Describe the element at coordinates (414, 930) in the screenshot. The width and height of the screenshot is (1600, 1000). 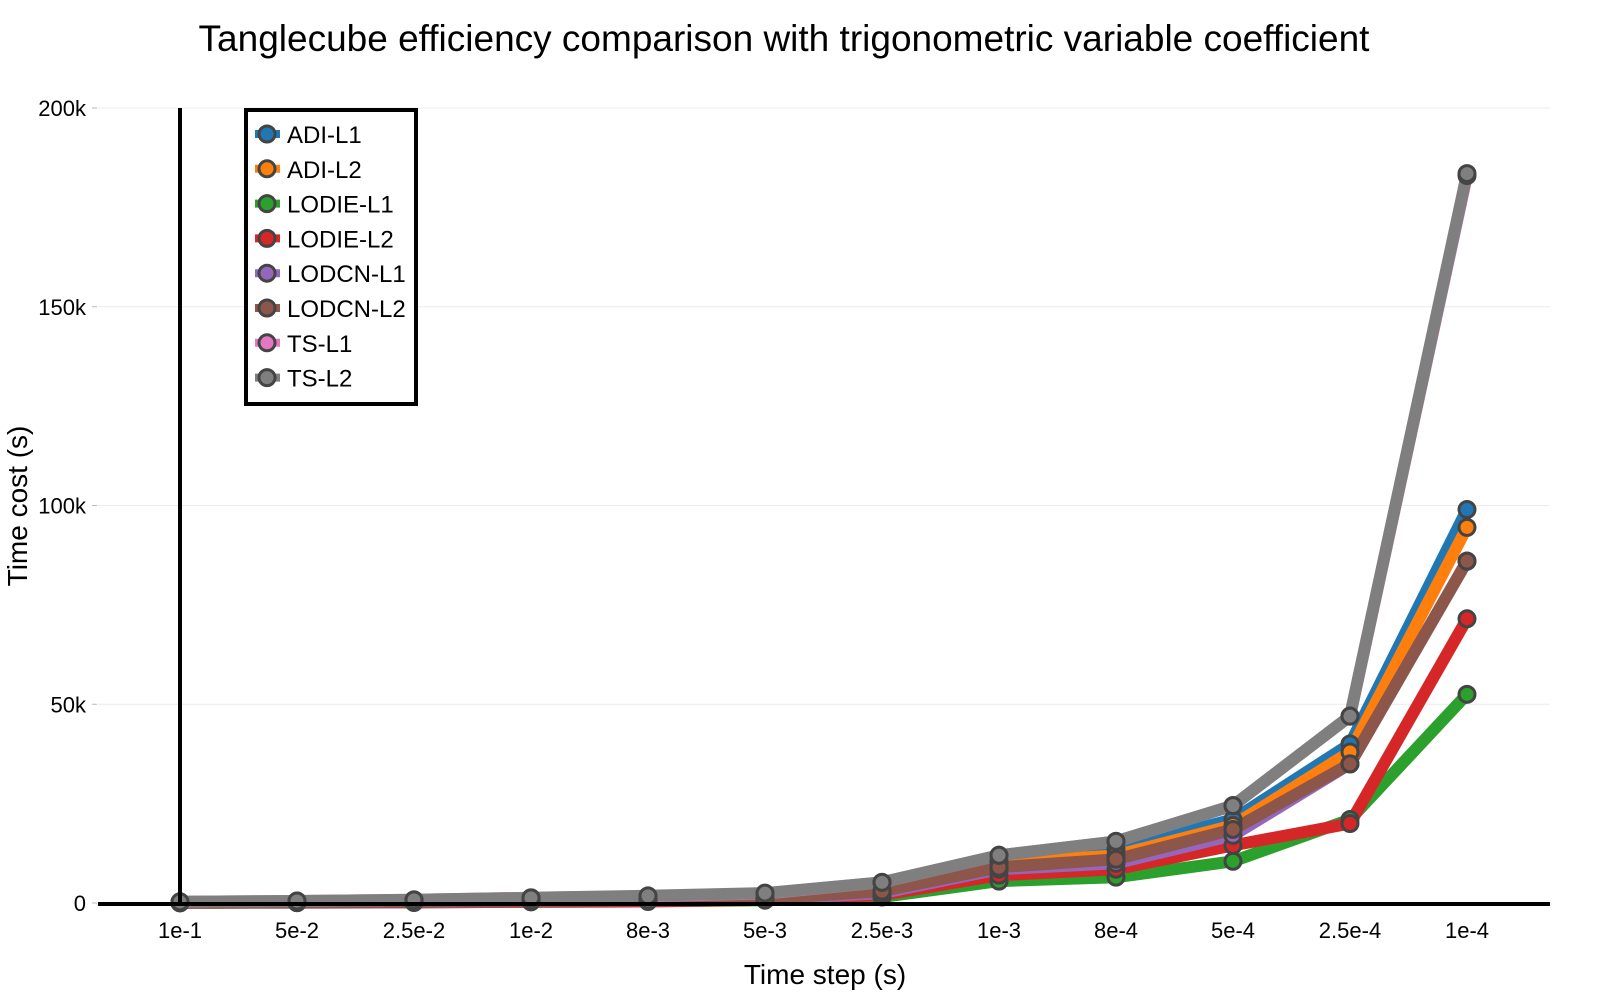
I see `x-tick-label: 2.5e-2` at that location.